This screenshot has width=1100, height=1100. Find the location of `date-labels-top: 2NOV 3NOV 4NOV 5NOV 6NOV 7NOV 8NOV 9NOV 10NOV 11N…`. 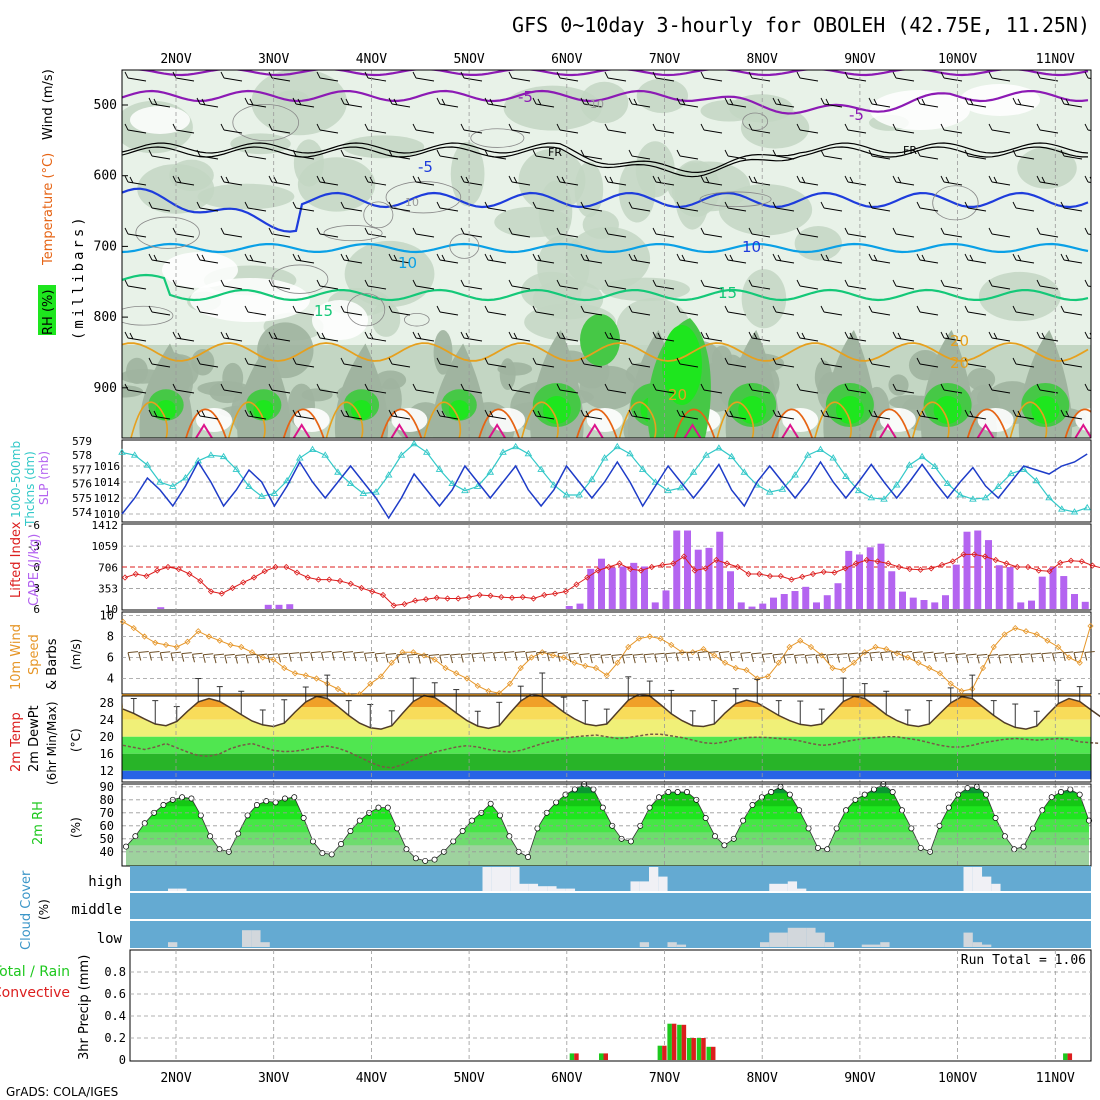

date-labels-top: 2NOV 3NOV 4NOV 5NOV 6NOV 7NOV 8NOV 9NOV 10NOV 11N… is located at coordinates (617, 59).